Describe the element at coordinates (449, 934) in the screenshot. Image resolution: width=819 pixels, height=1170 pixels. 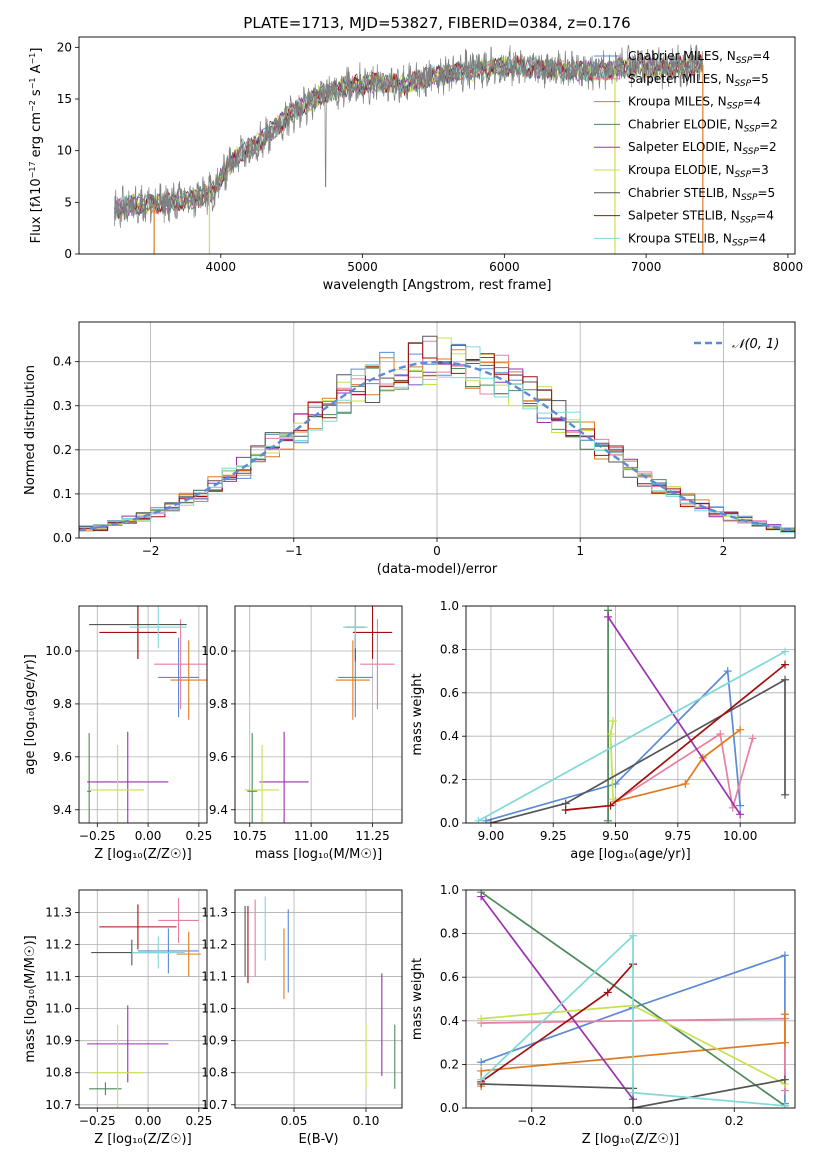
I see `y-tick-label: 0.8` at that location.